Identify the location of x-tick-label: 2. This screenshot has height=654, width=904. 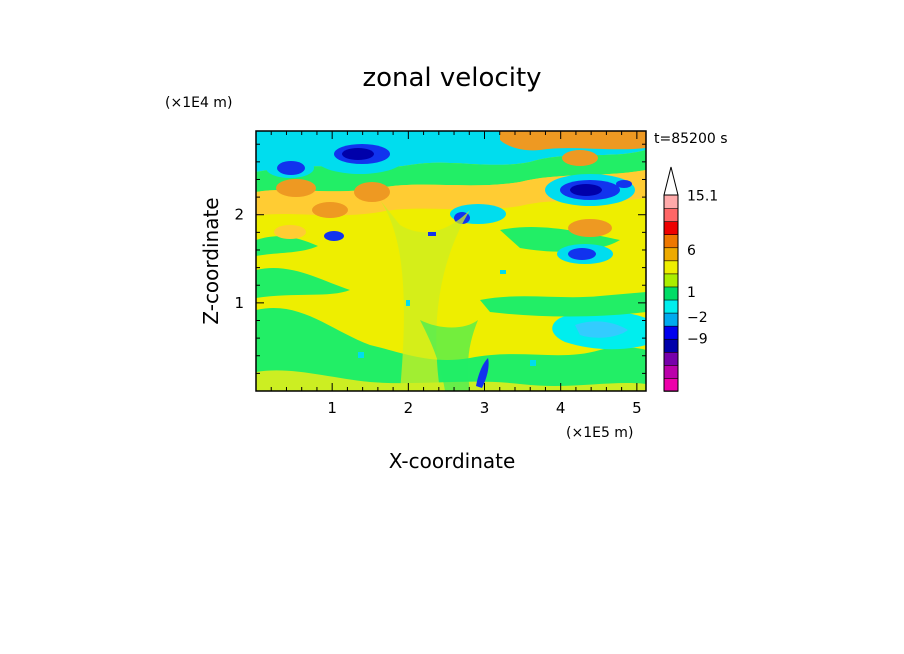
(409, 408).